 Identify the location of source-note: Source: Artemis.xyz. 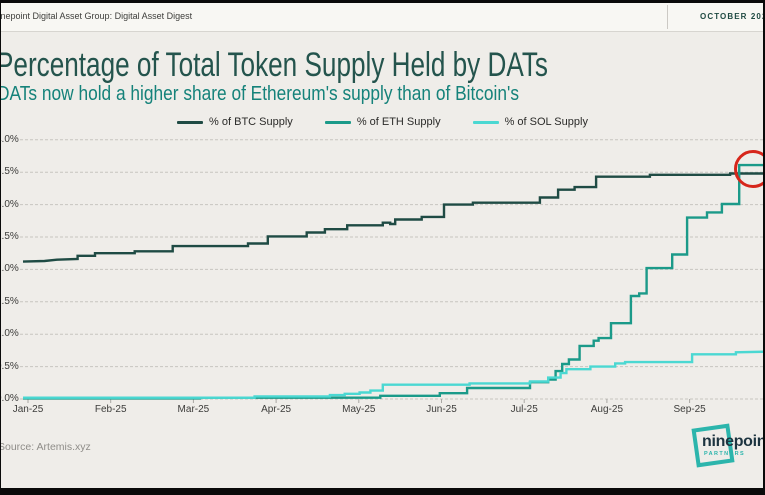
(45, 447).